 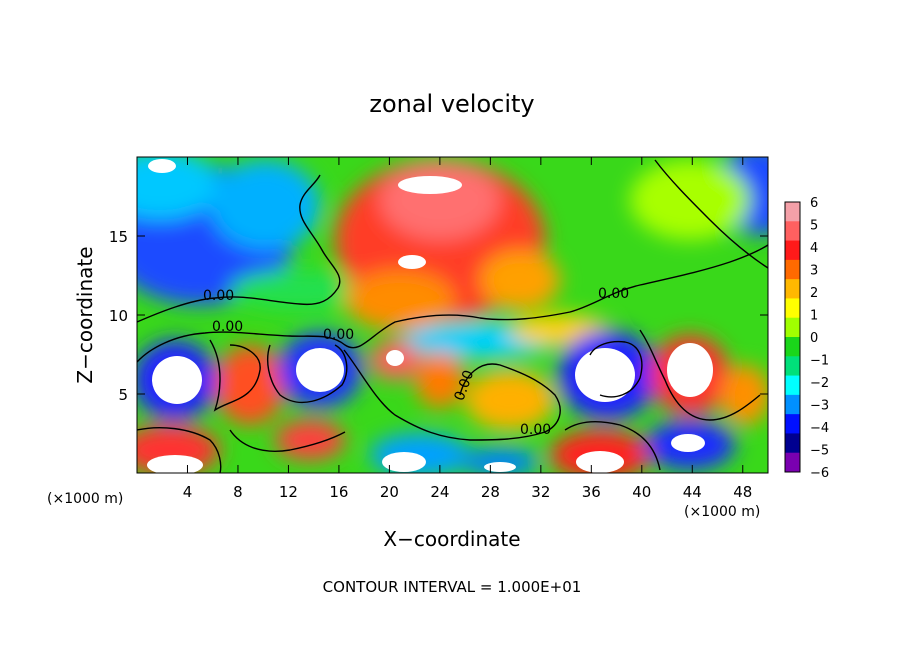 I want to click on colorbar-tick-label: −4, so click(x=819, y=428).